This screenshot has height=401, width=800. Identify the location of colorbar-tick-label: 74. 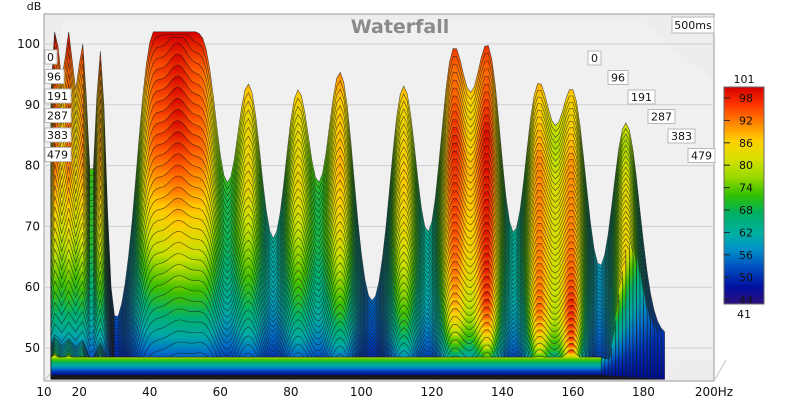
(746, 188).